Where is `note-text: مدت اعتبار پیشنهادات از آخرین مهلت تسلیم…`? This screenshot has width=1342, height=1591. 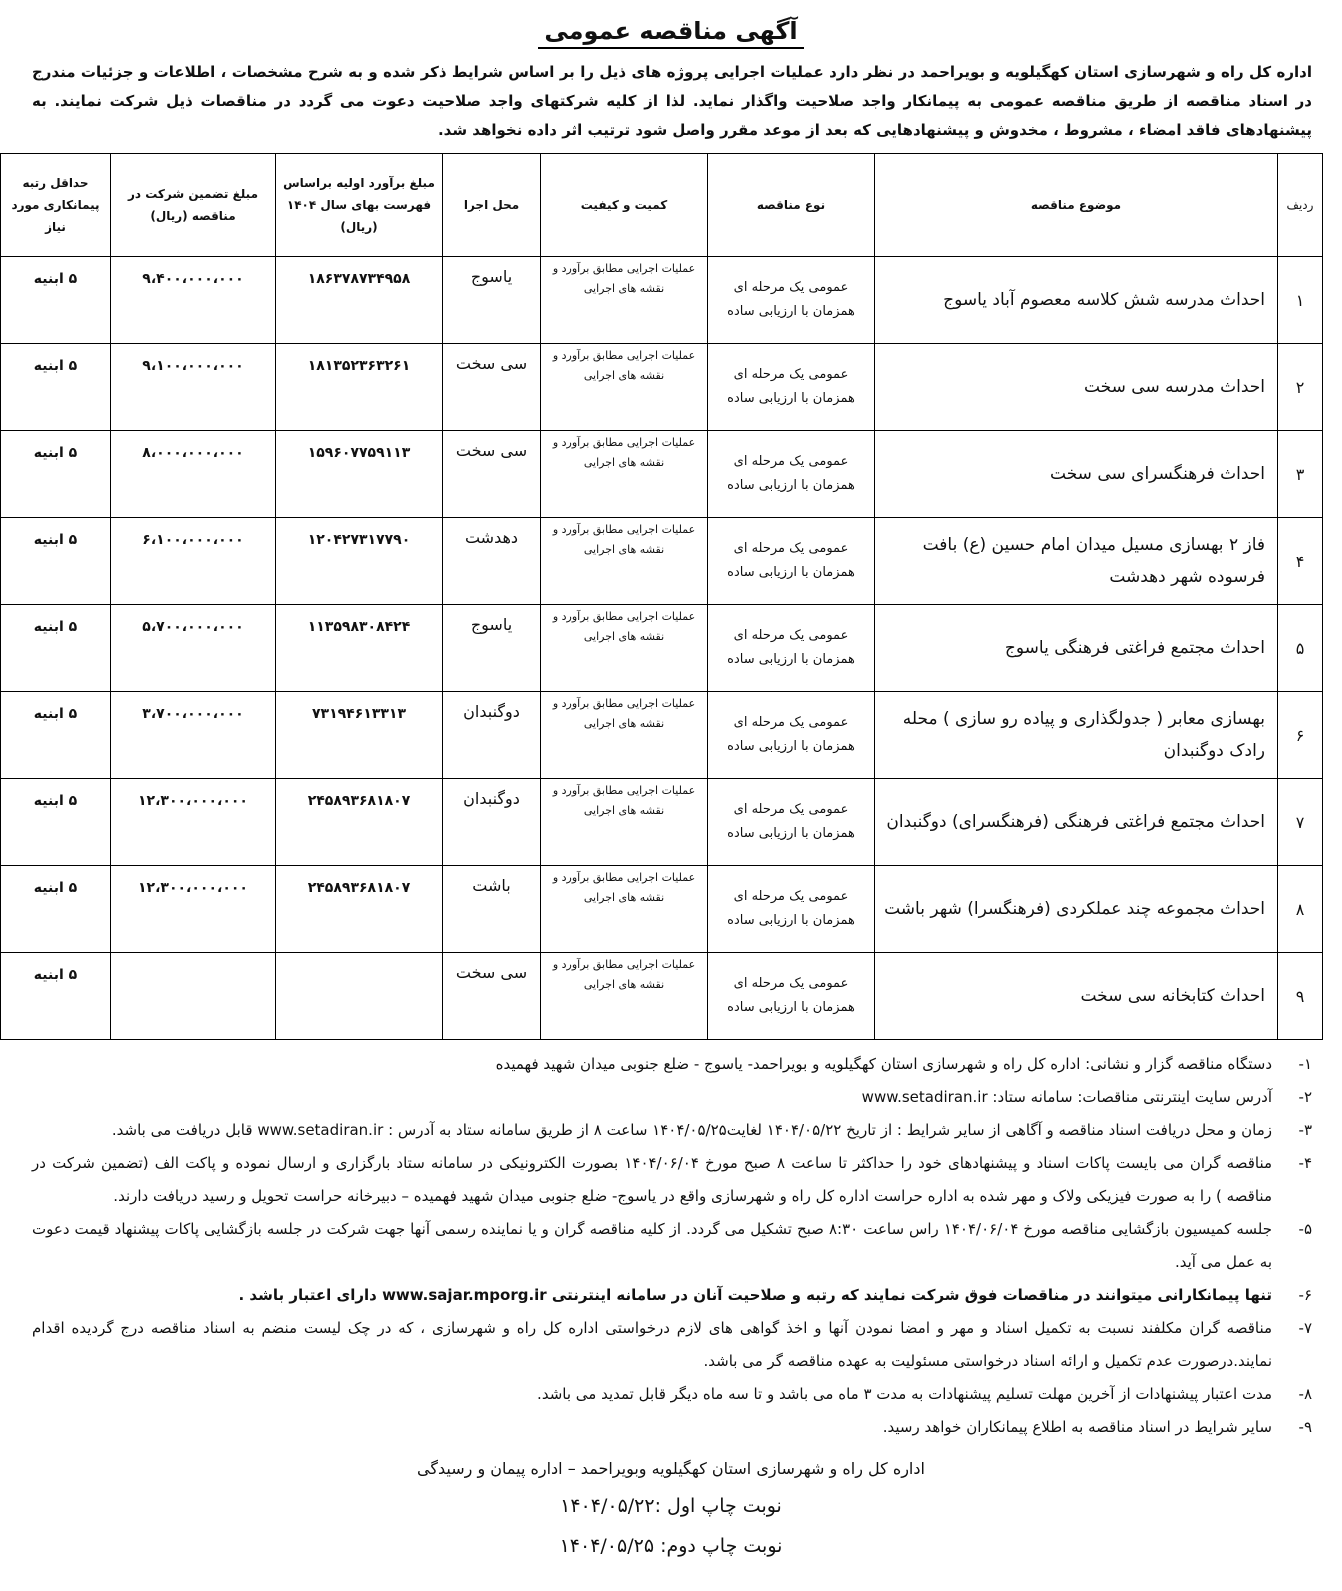 note-text: مدت اعتبار پیشنهادات از آخرین مهلت تسلیم… is located at coordinates (904, 1394).